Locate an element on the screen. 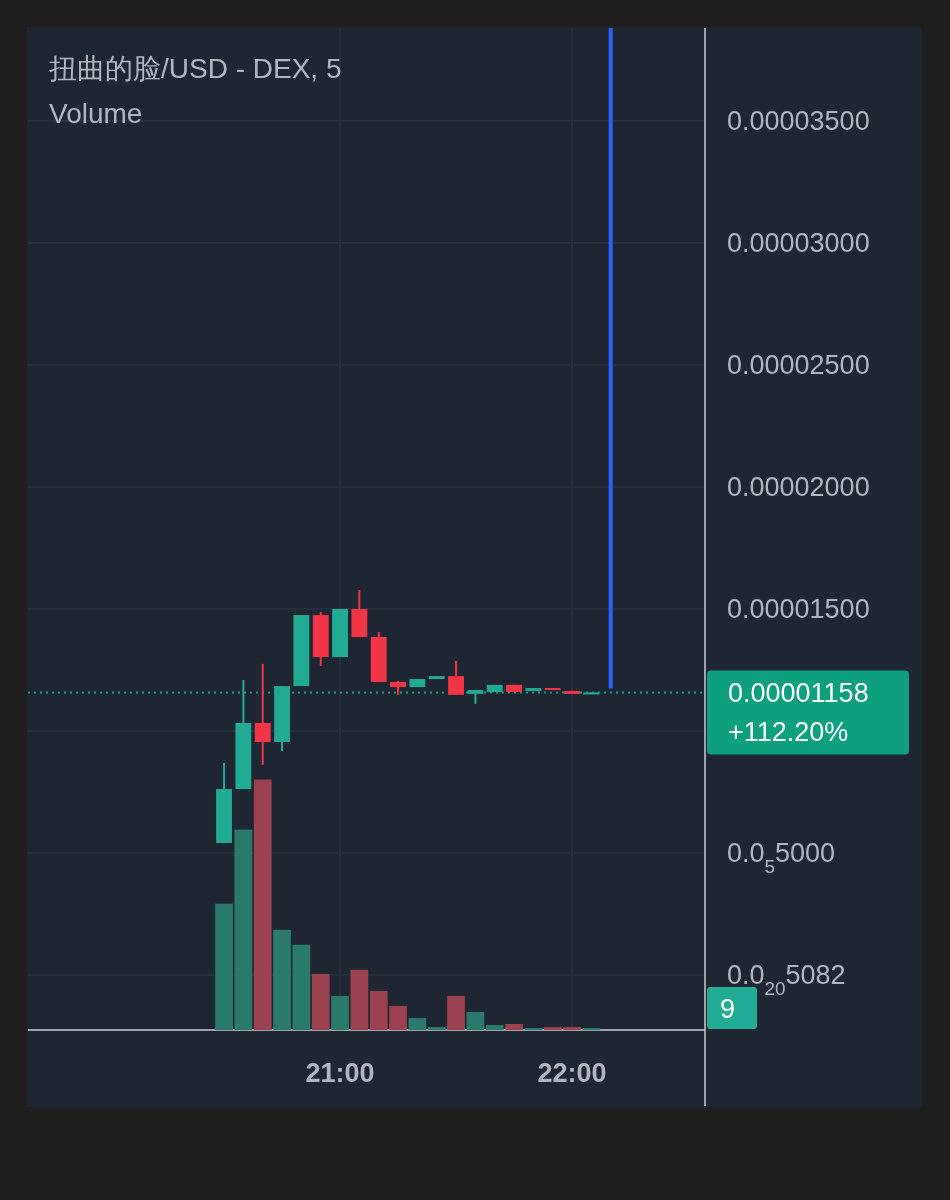 The height and width of the screenshot is (1200, 950). x-tick-label: 21:00 is located at coordinates (340, 1073).